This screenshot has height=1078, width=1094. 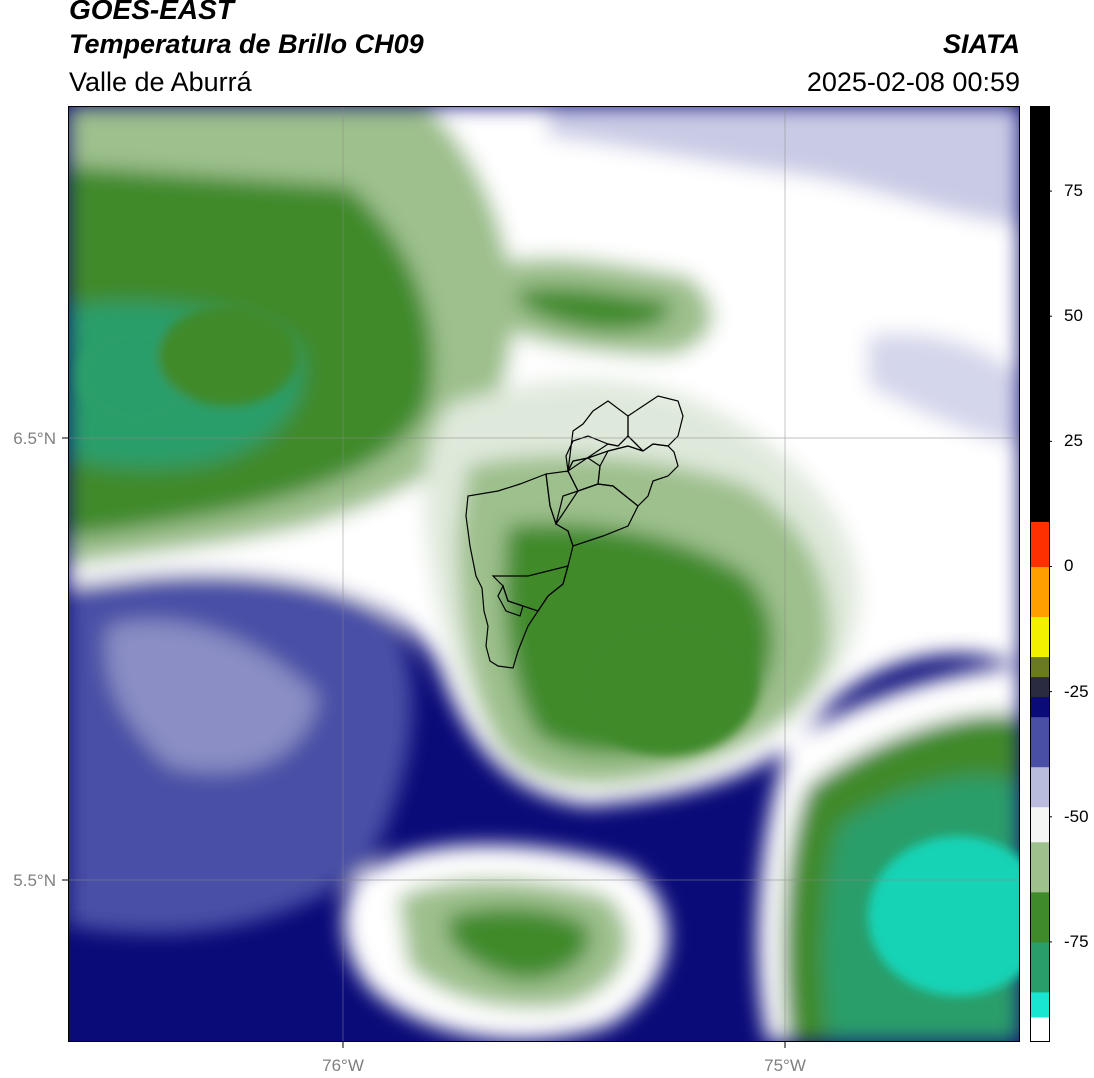 What do you see at coordinates (34, 880) in the screenshot?
I see `lat-label-5-5n: 5.5°N` at bounding box center [34, 880].